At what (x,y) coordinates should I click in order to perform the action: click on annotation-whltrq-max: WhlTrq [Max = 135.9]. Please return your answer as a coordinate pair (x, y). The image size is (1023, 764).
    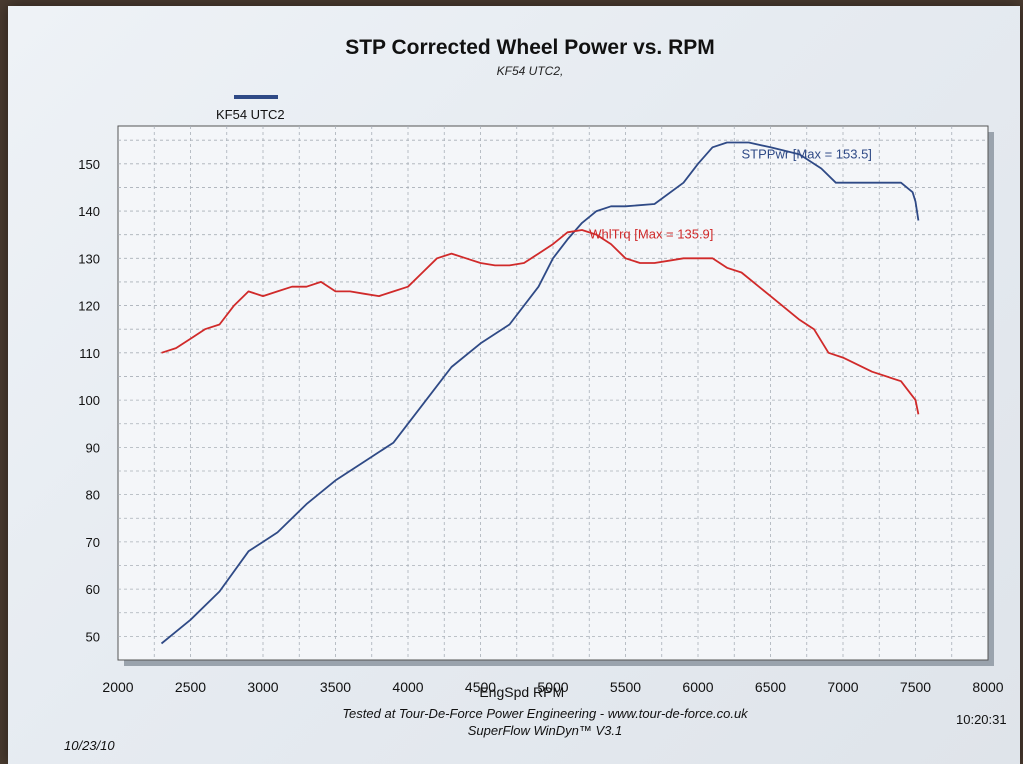
    Looking at the image, I should click on (651, 234).